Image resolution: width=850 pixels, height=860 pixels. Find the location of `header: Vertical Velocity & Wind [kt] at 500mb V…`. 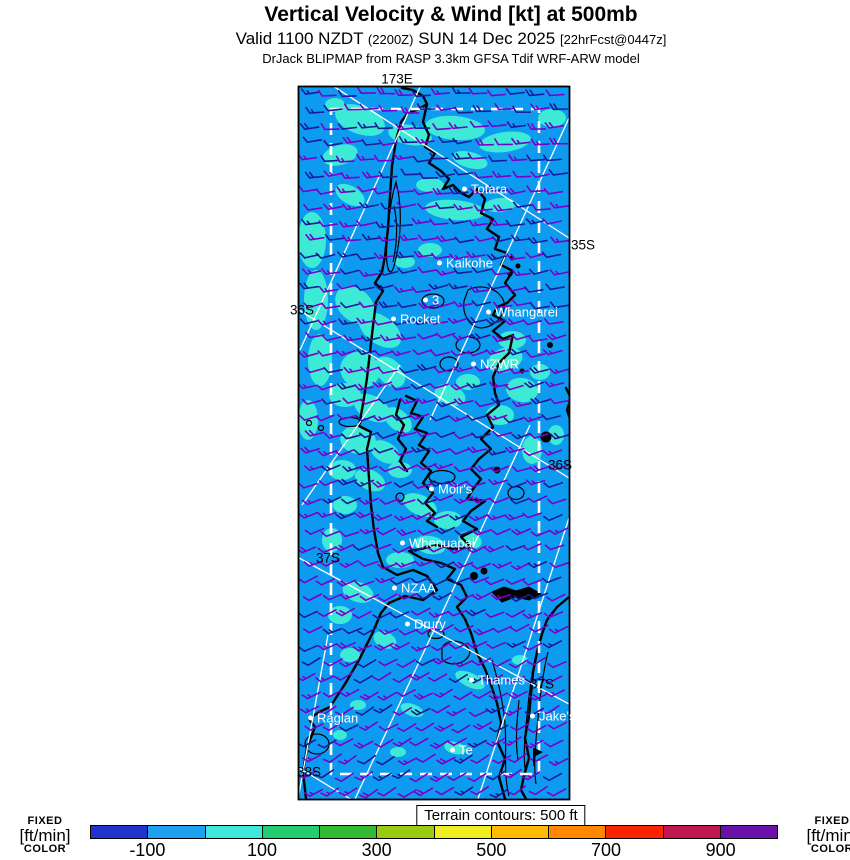

header: Vertical Velocity & Wind [kt] at 500mb V… is located at coordinates (438, 33).